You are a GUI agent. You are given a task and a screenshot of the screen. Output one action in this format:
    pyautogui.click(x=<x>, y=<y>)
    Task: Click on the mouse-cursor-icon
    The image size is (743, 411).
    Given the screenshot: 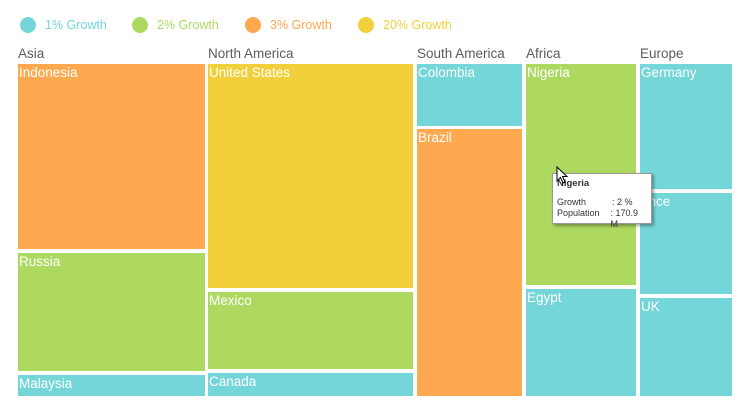 What is the action you would take?
    pyautogui.click(x=562, y=175)
    